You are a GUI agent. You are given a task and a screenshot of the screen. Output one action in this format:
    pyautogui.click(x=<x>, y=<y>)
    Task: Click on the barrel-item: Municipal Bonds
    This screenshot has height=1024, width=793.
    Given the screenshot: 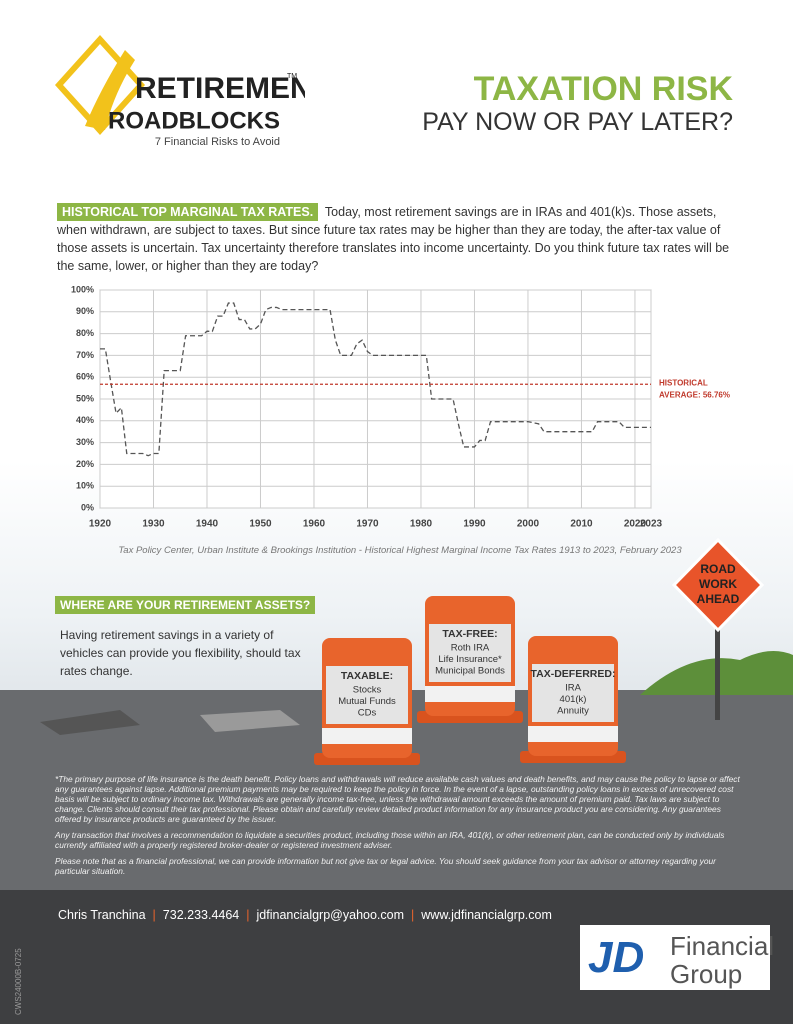 What is the action you would take?
    pyautogui.click(x=470, y=671)
    